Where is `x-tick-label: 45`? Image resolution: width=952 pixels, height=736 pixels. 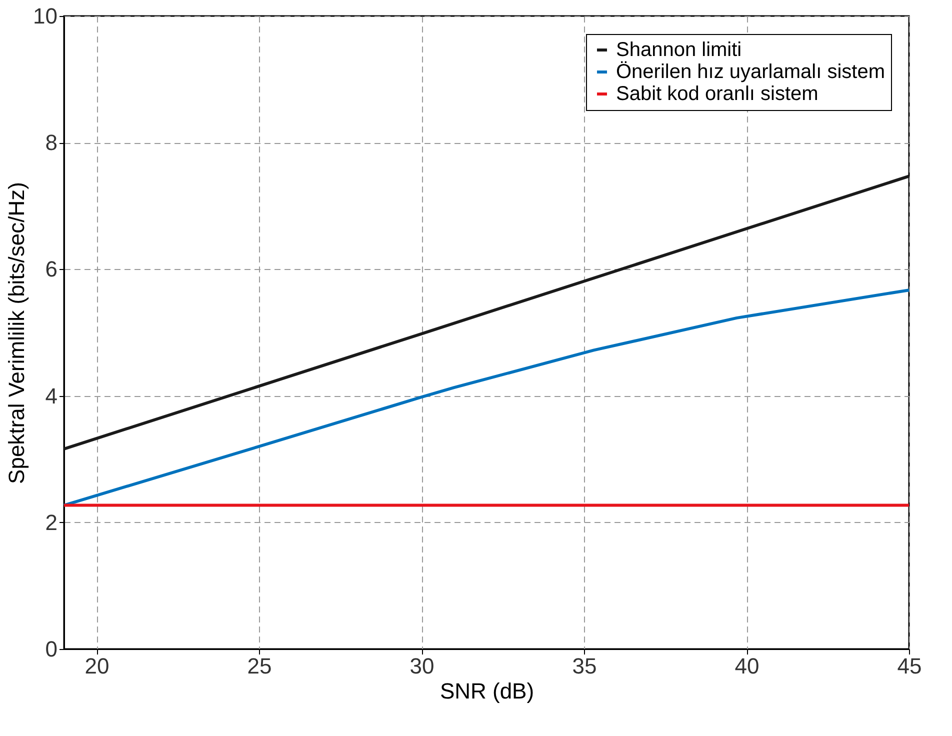
x-tick-label: 45 is located at coordinates (909, 666).